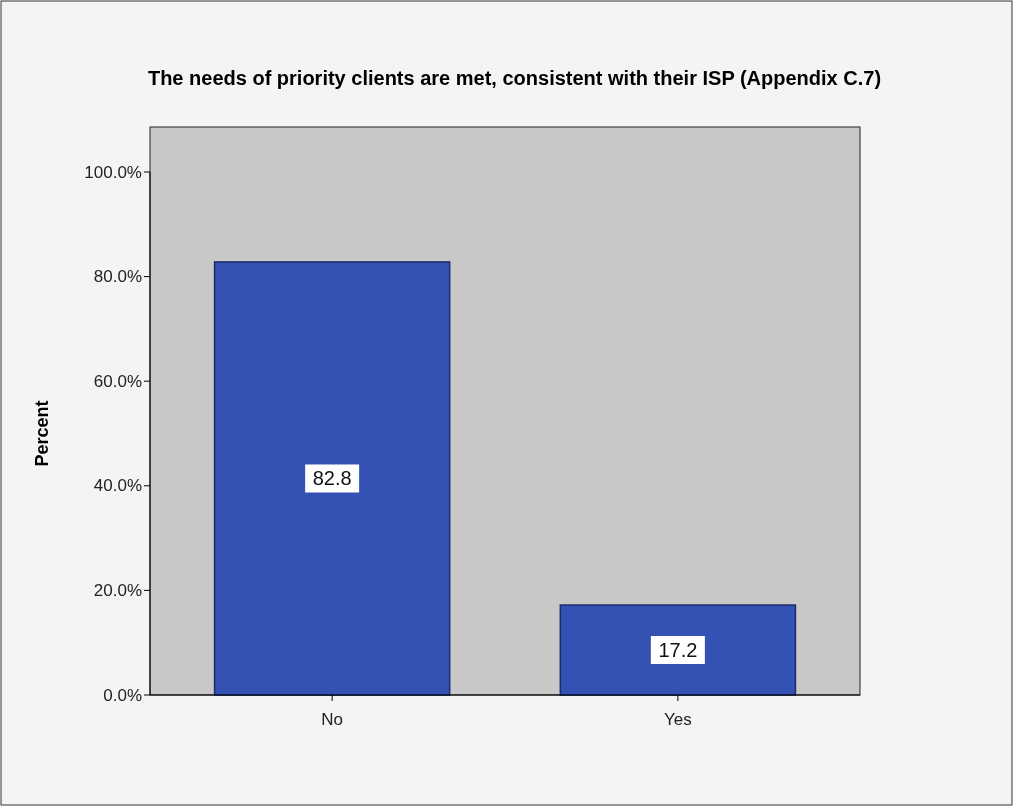 This screenshot has width=1013, height=806. What do you see at coordinates (117, 590) in the screenshot?
I see `y-tick-label: 20.0%` at bounding box center [117, 590].